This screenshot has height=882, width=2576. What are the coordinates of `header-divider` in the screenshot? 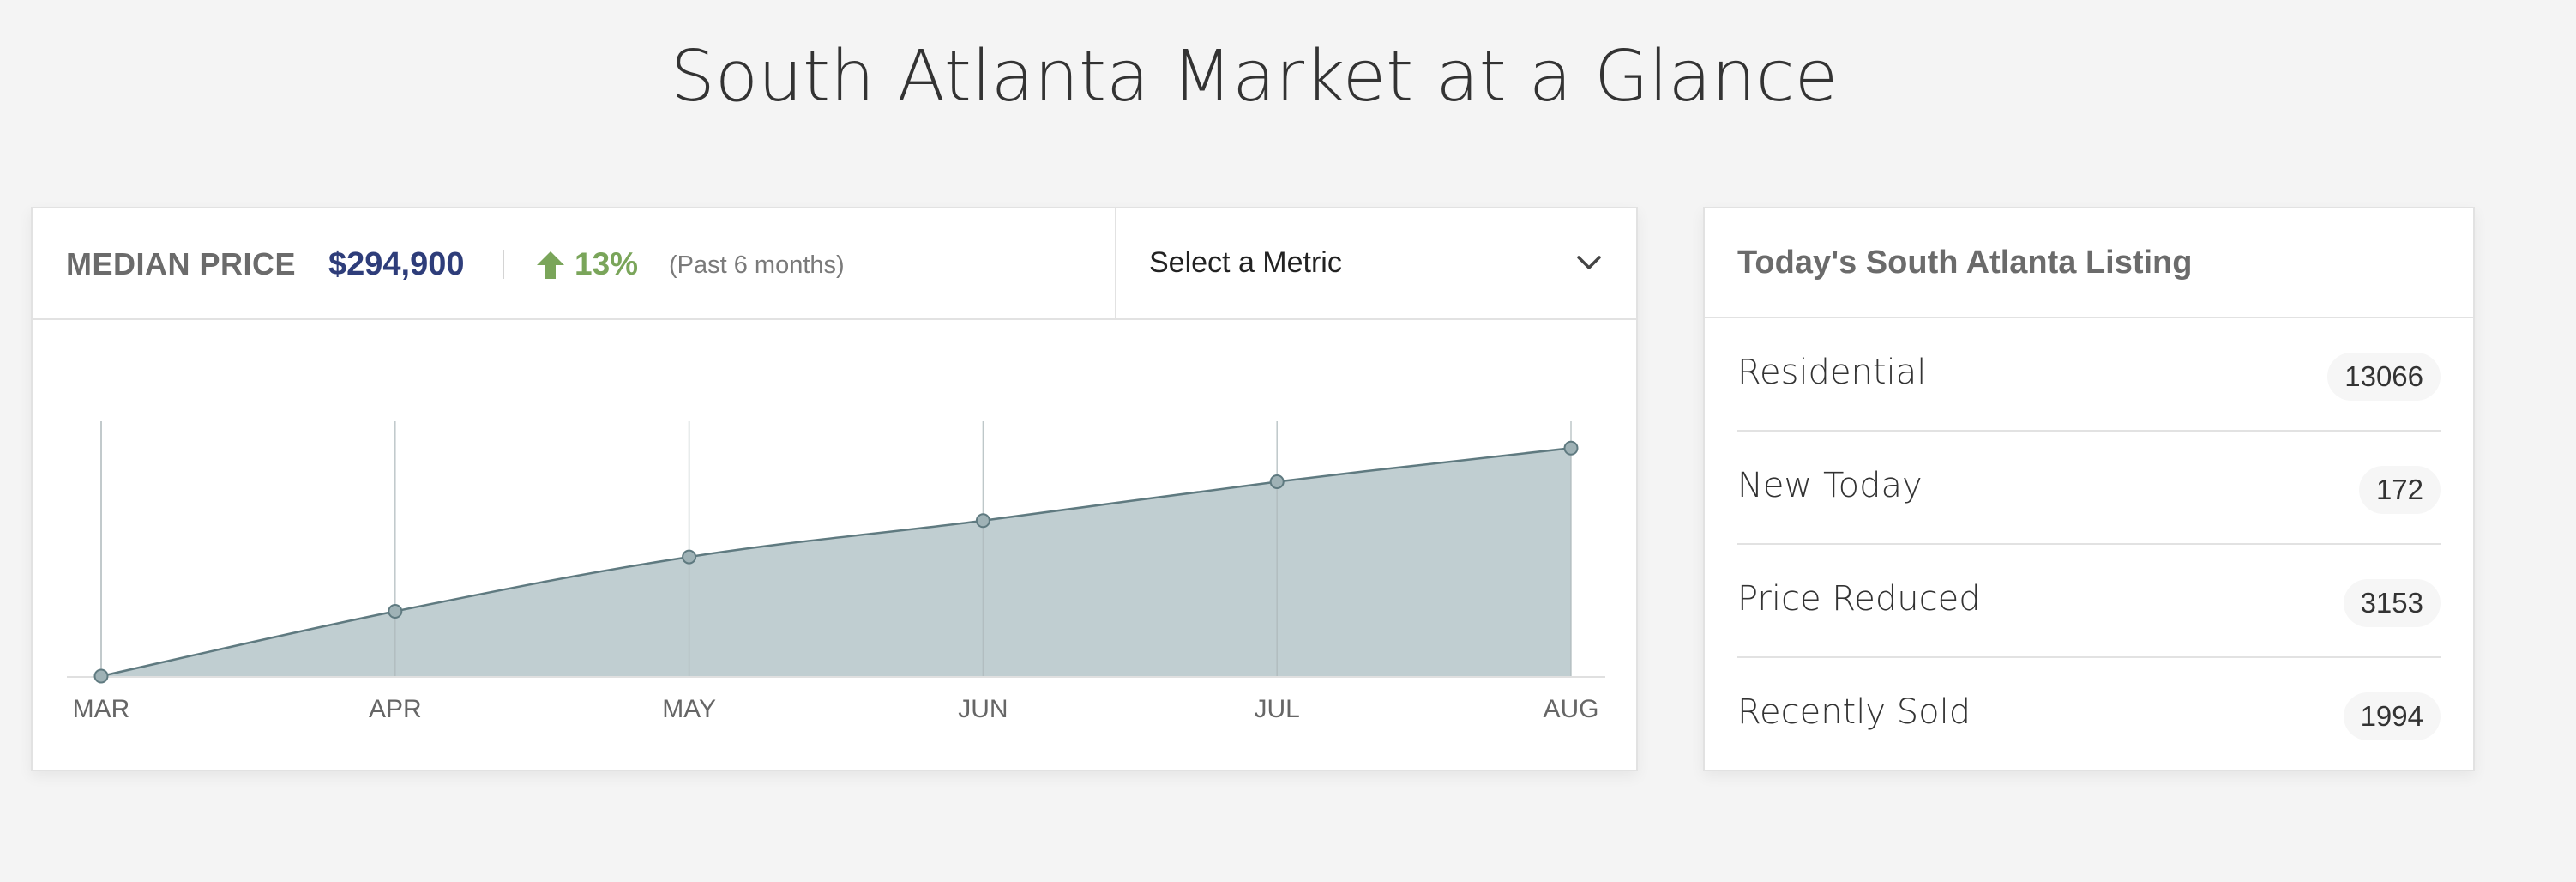 It's located at (503, 264).